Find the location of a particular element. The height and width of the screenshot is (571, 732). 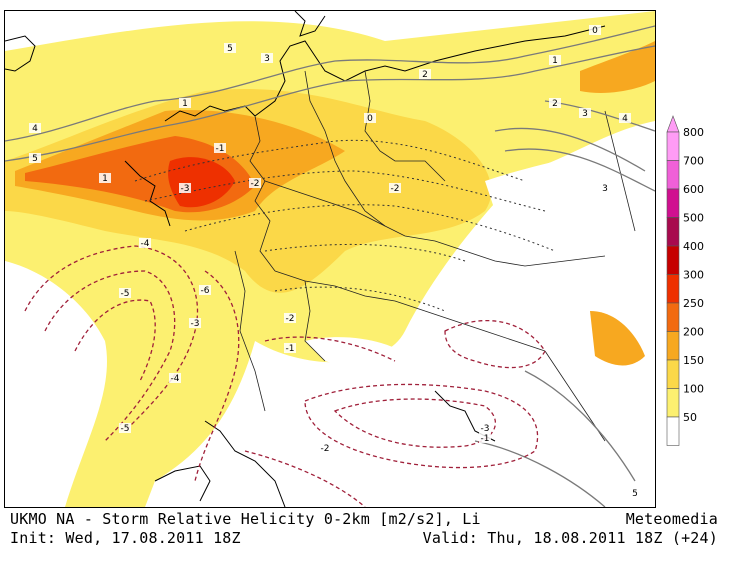

legend-label: 800 is located at coordinates (693, 132).